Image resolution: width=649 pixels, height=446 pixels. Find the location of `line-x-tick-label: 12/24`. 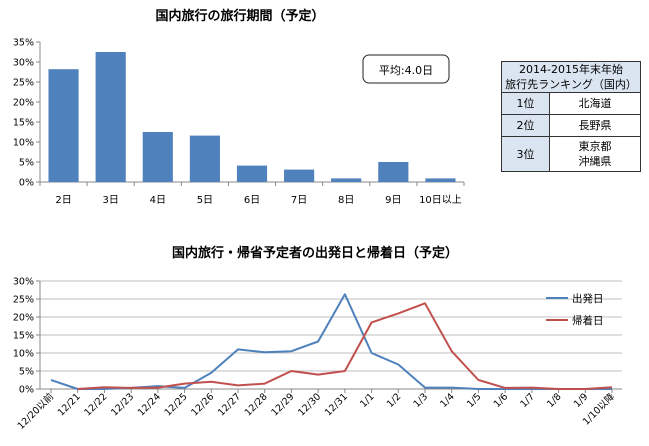

line-x-tick-label: 12/24 is located at coordinates (149, 404).